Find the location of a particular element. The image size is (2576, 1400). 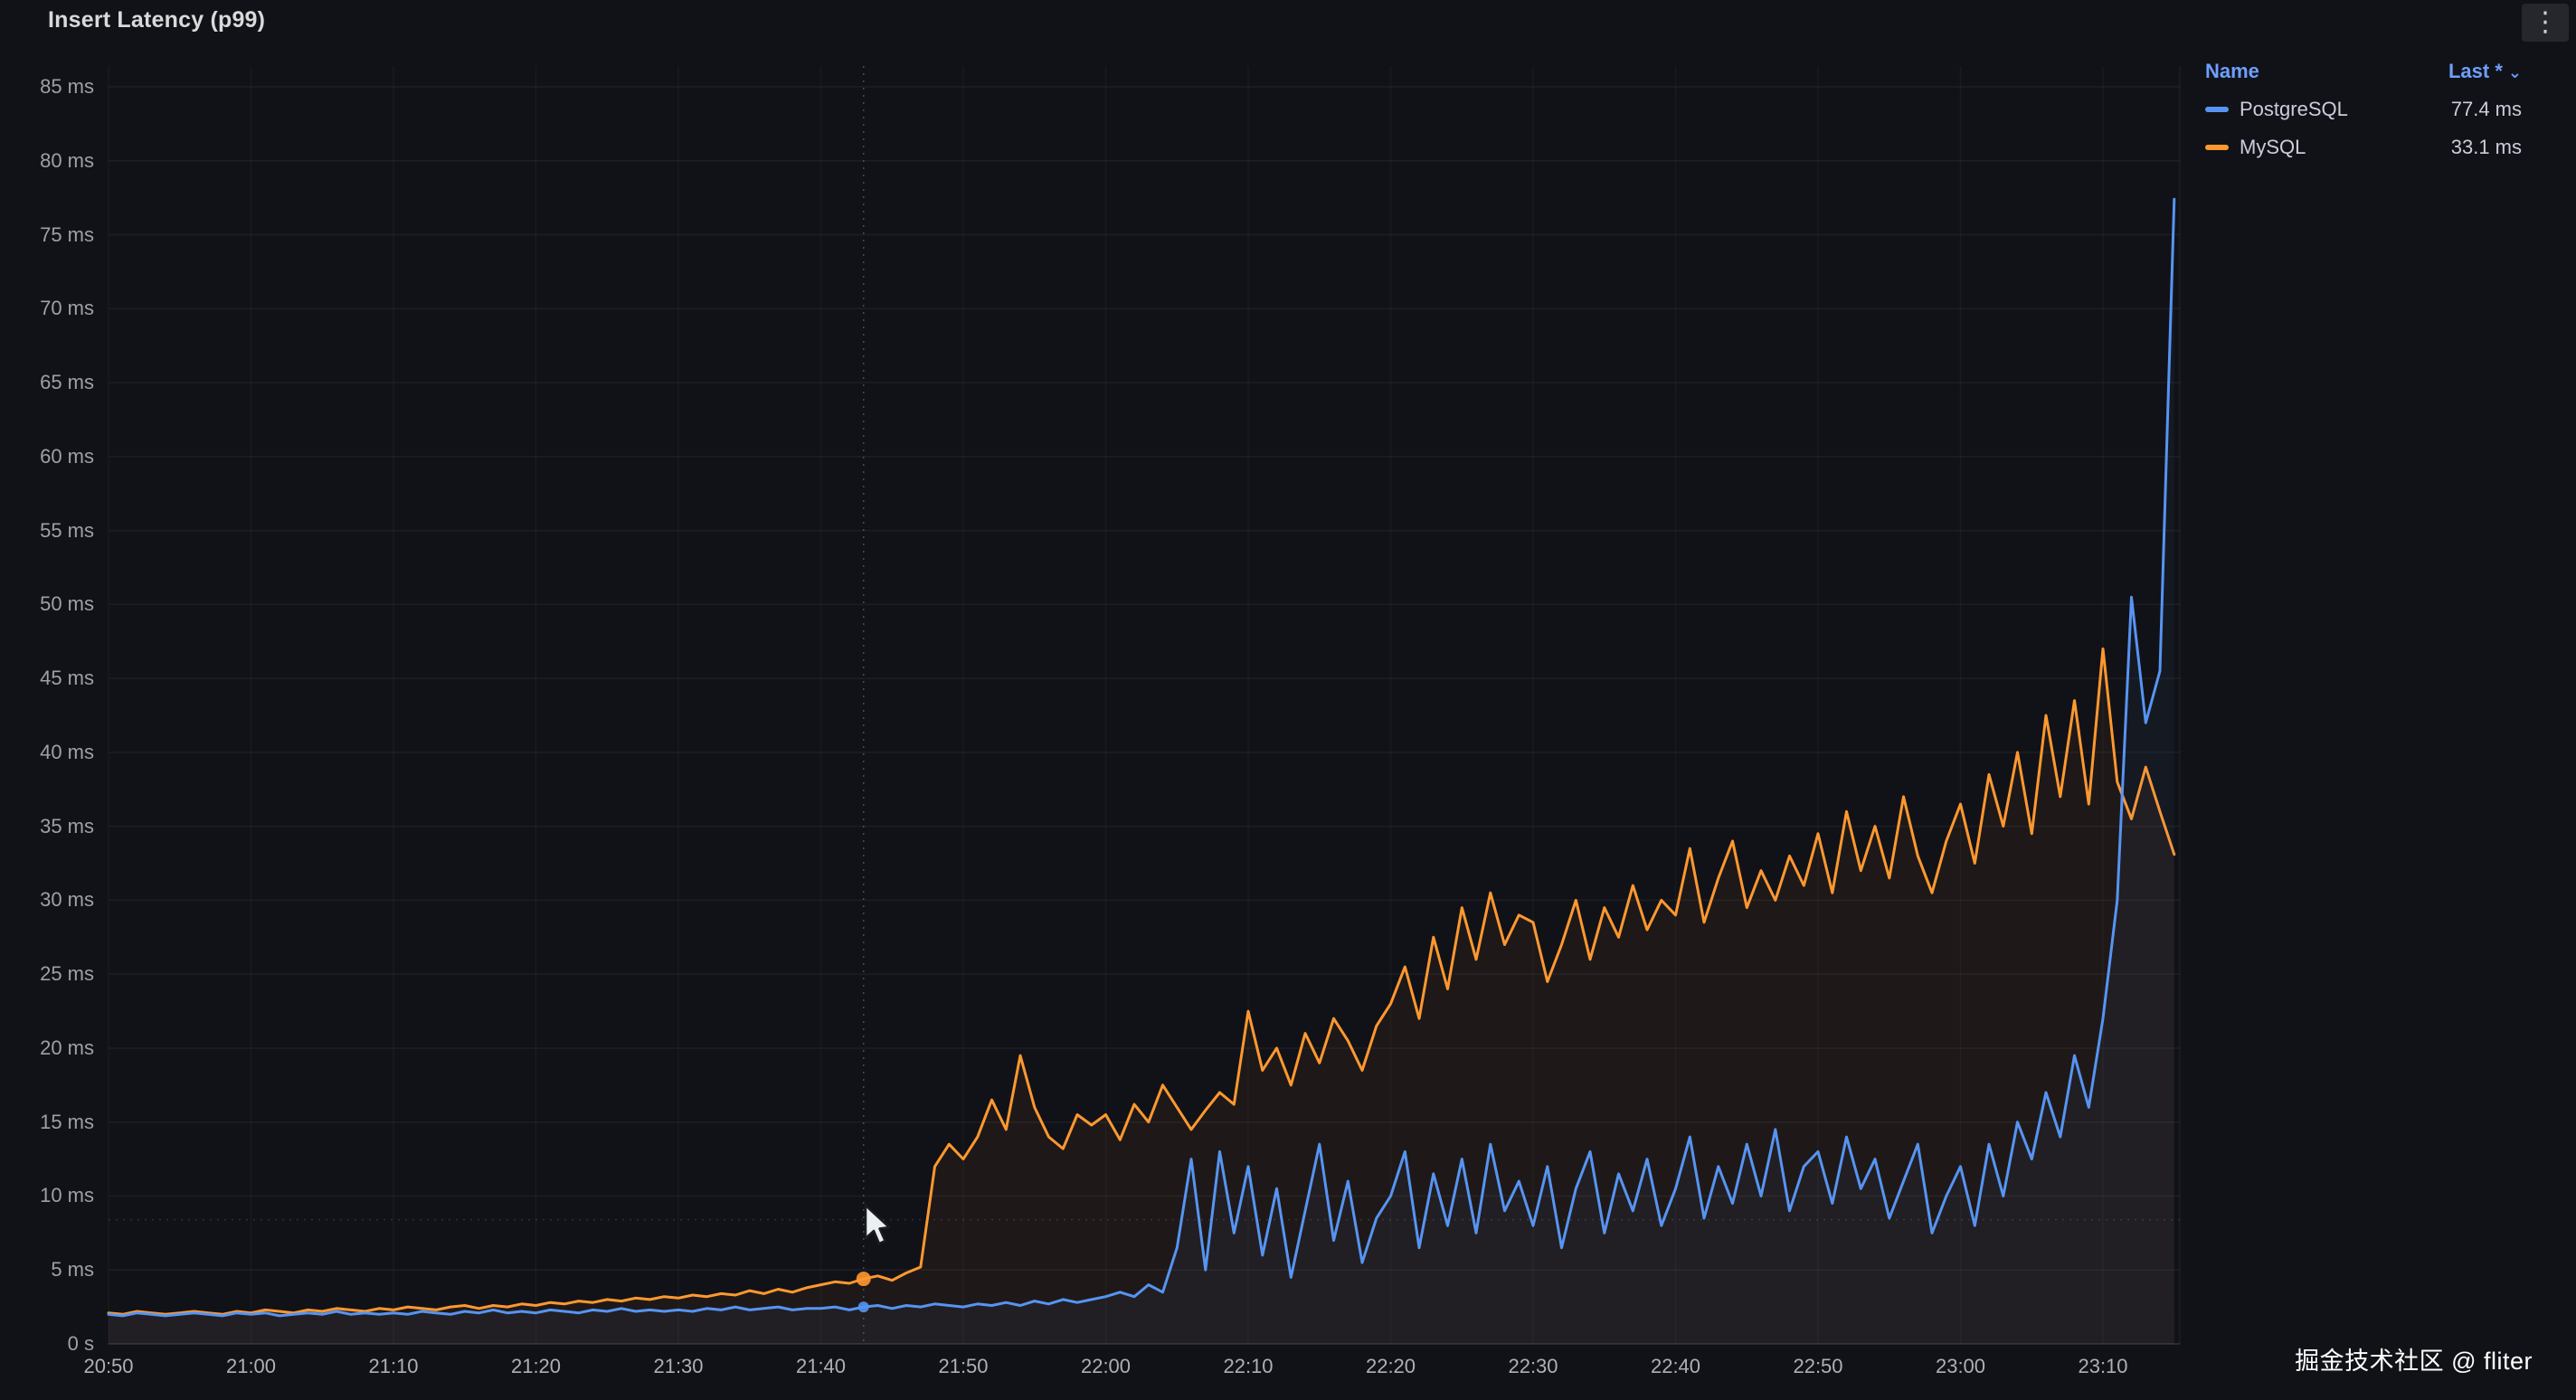

y-axis-tick: 35 ms is located at coordinates (67, 825).